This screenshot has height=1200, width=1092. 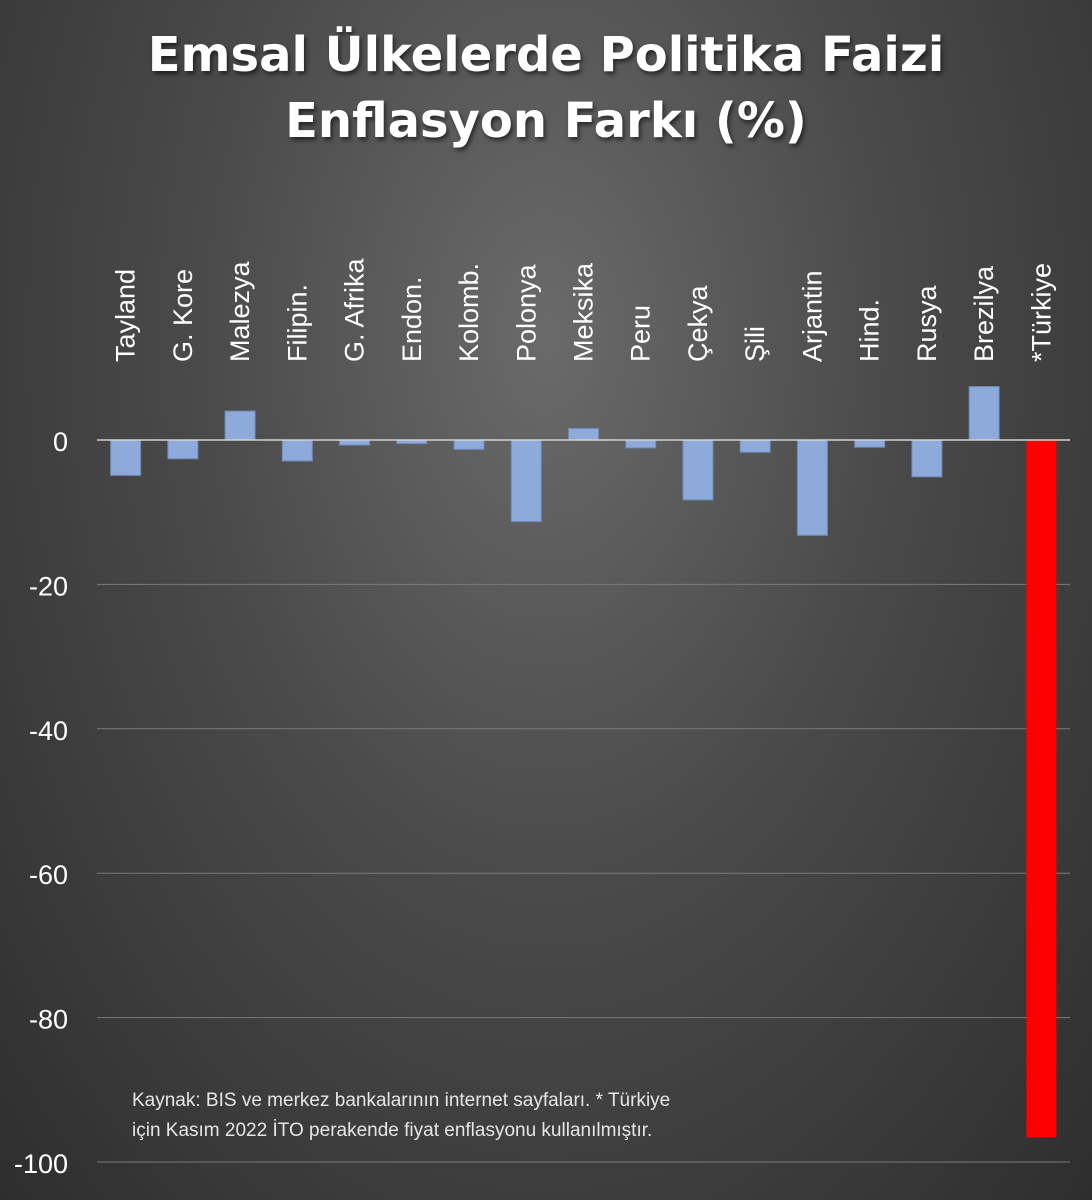 I want to click on y-tick-label: -20, so click(x=48, y=586).